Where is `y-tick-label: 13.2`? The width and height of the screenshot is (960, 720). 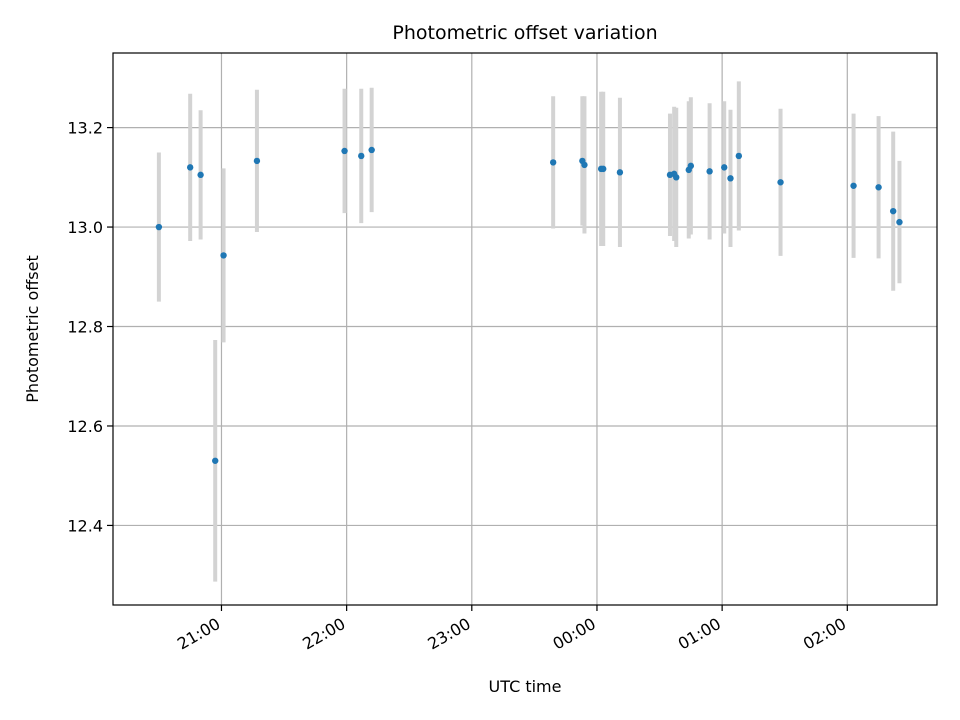 y-tick-label: 13.2 is located at coordinates (85, 128).